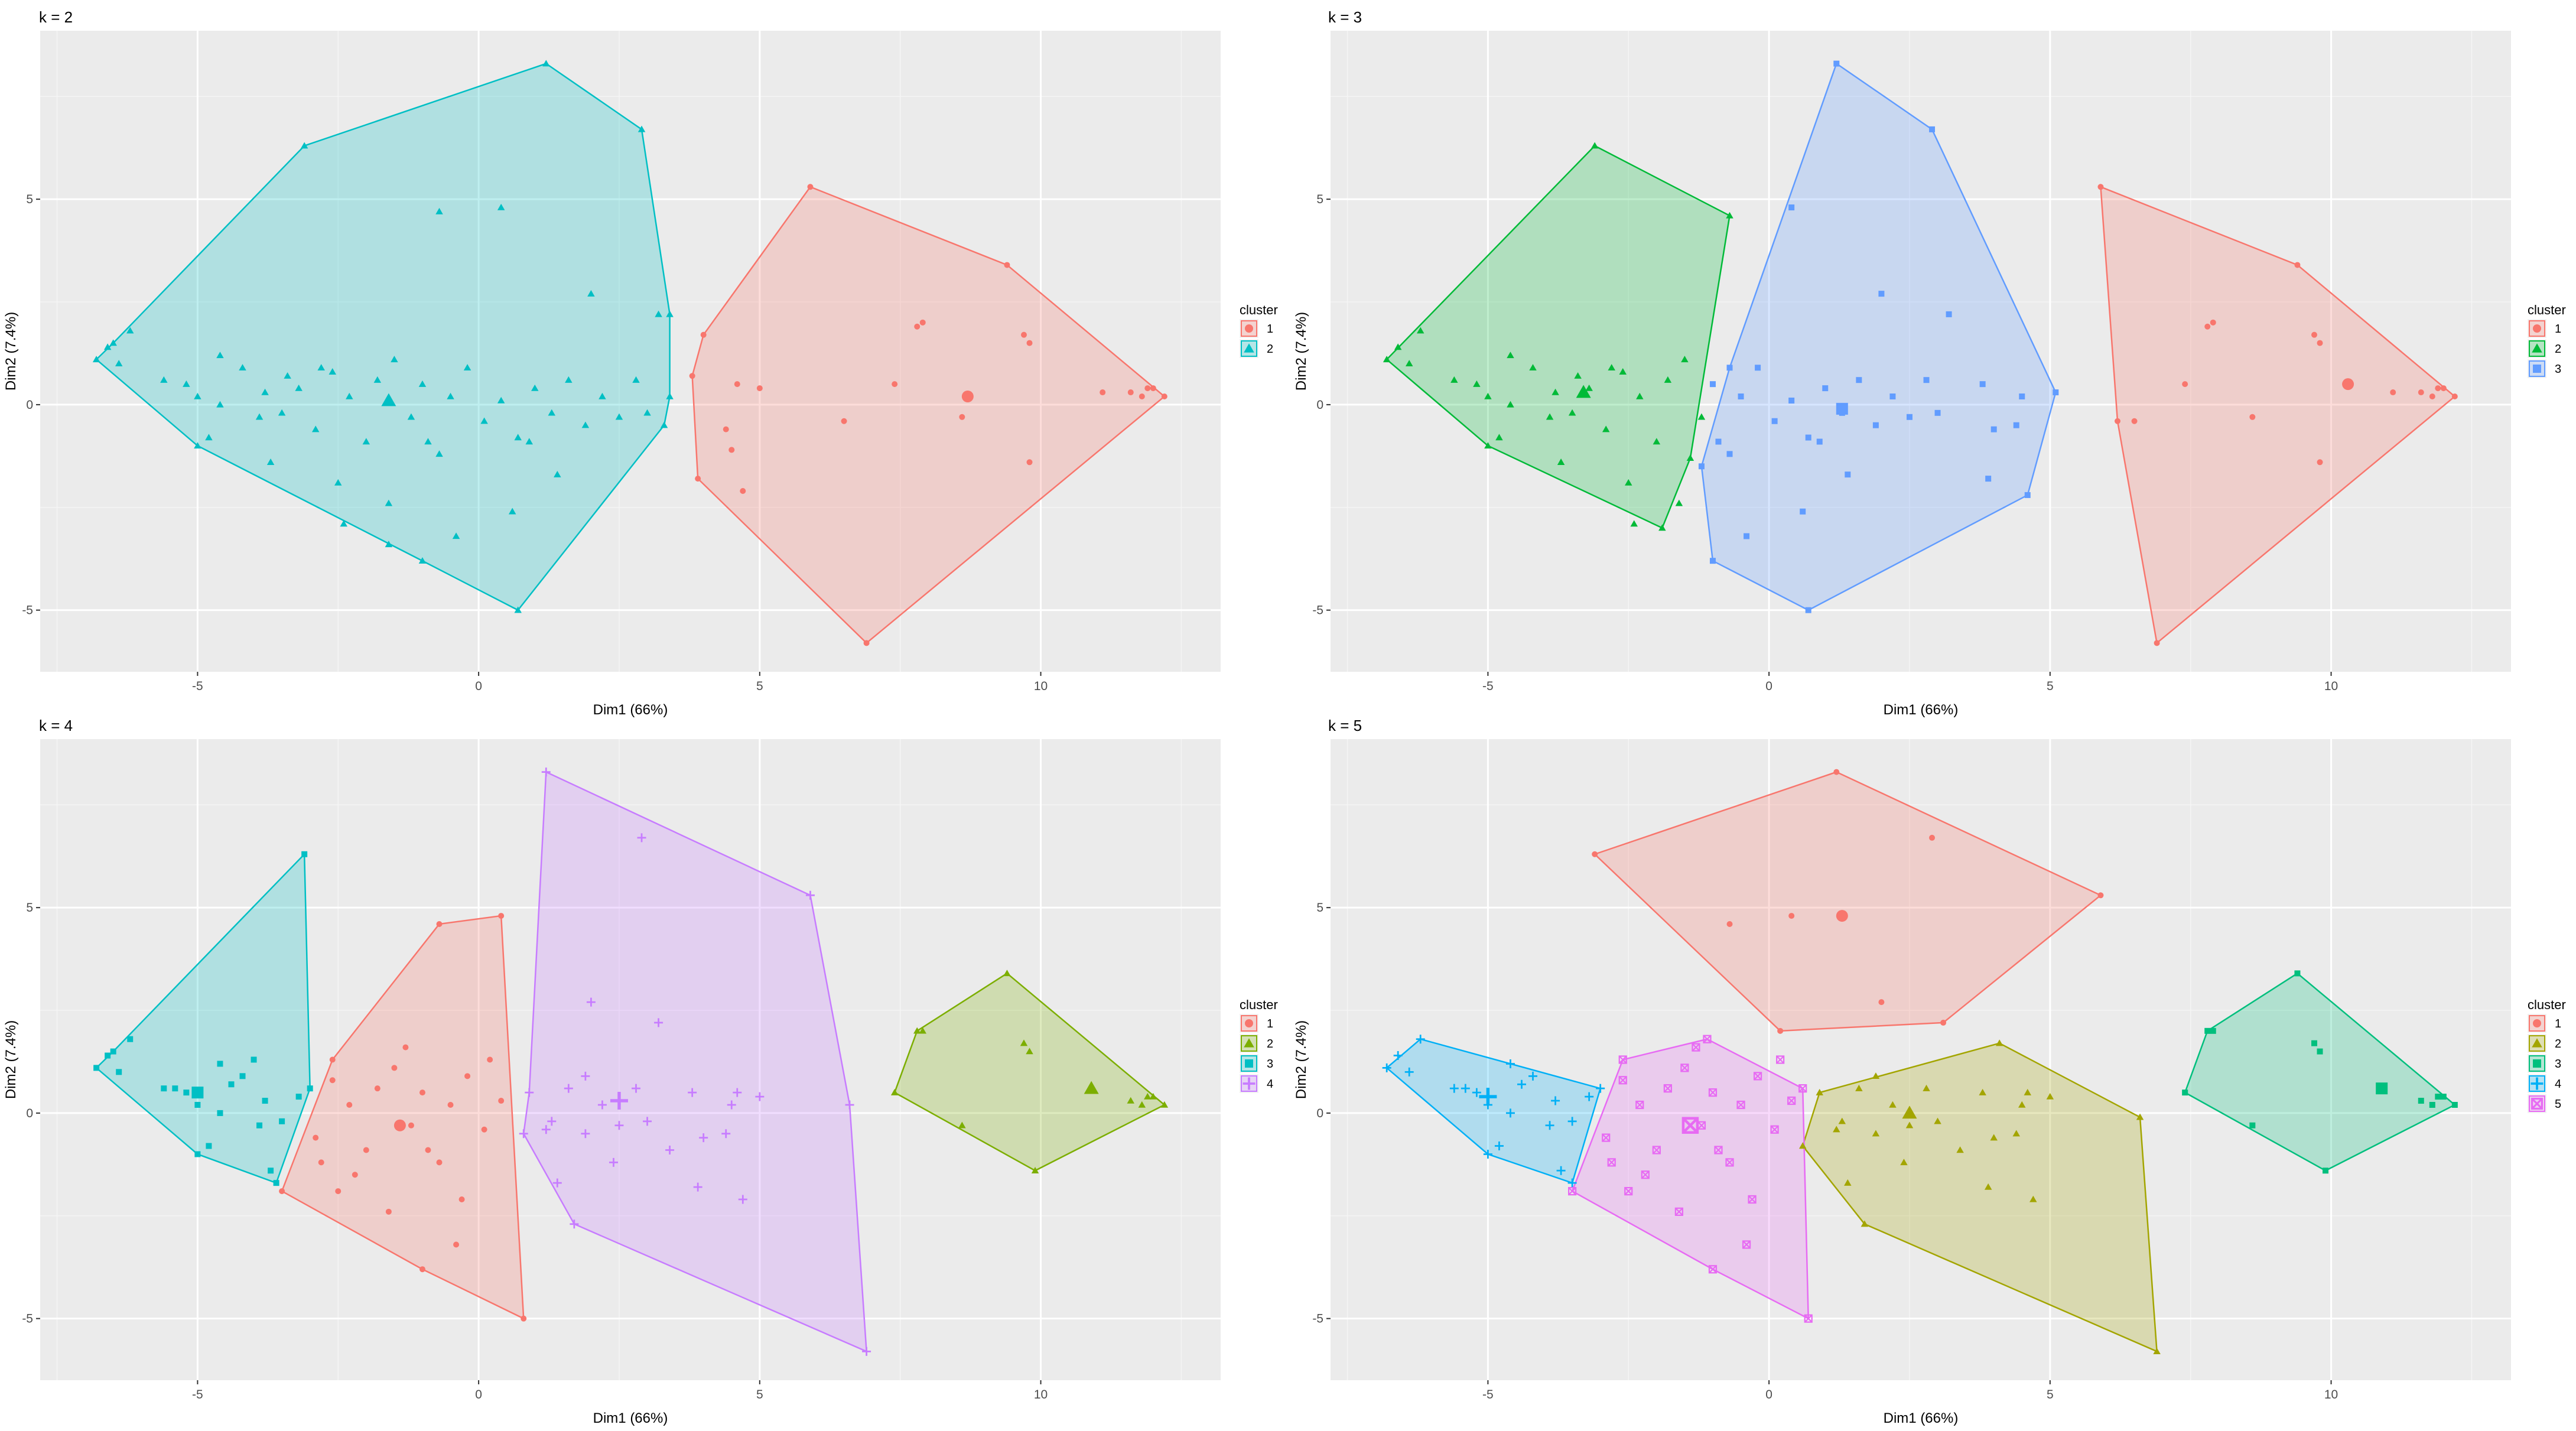 Image resolution: width=2576 pixels, height=1431 pixels. What do you see at coordinates (29, 199) in the screenshot?
I see `y-tick-label: 5` at bounding box center [29, 199].